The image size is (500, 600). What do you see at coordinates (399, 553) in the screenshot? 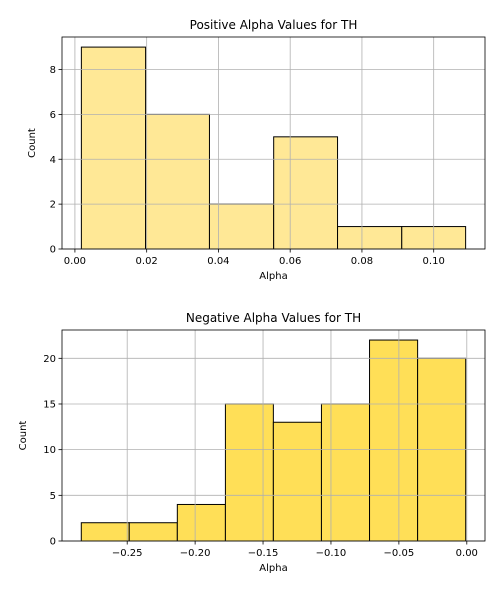
I see `x-tick-label: −0.05` at bounding box center [399, 553].